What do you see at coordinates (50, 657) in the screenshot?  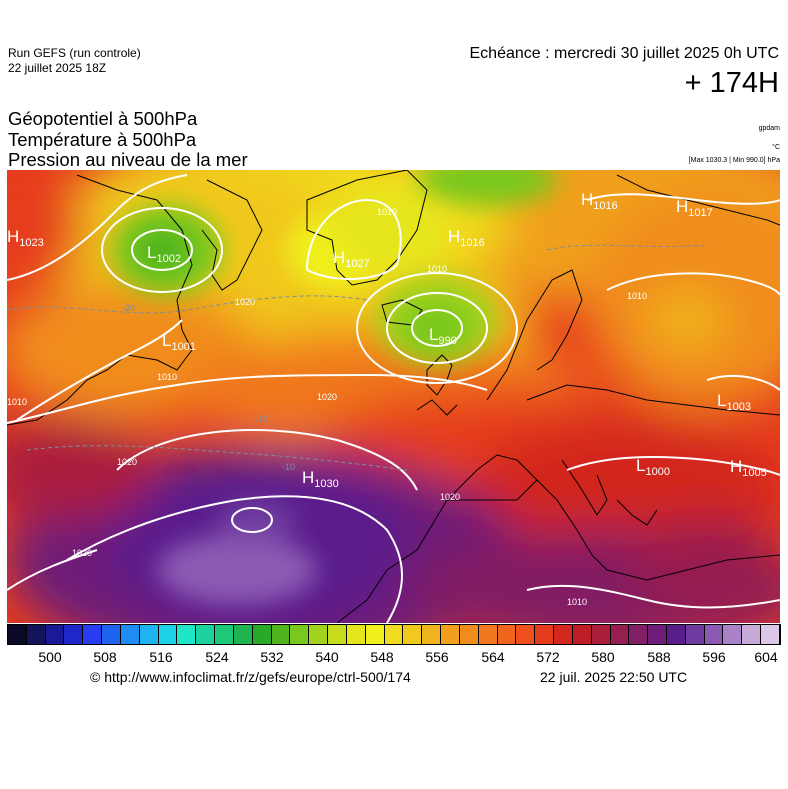 I see `color-scale-label: 500` at bounding box center [50, 657].